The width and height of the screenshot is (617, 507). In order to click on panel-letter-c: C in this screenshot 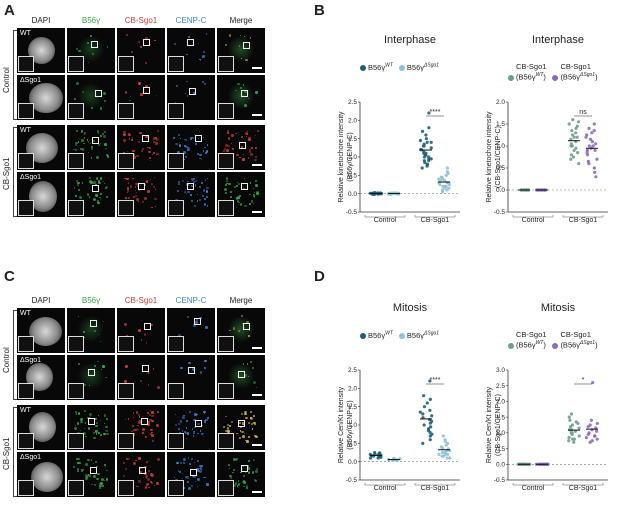, I will do `click(9, 276)`.